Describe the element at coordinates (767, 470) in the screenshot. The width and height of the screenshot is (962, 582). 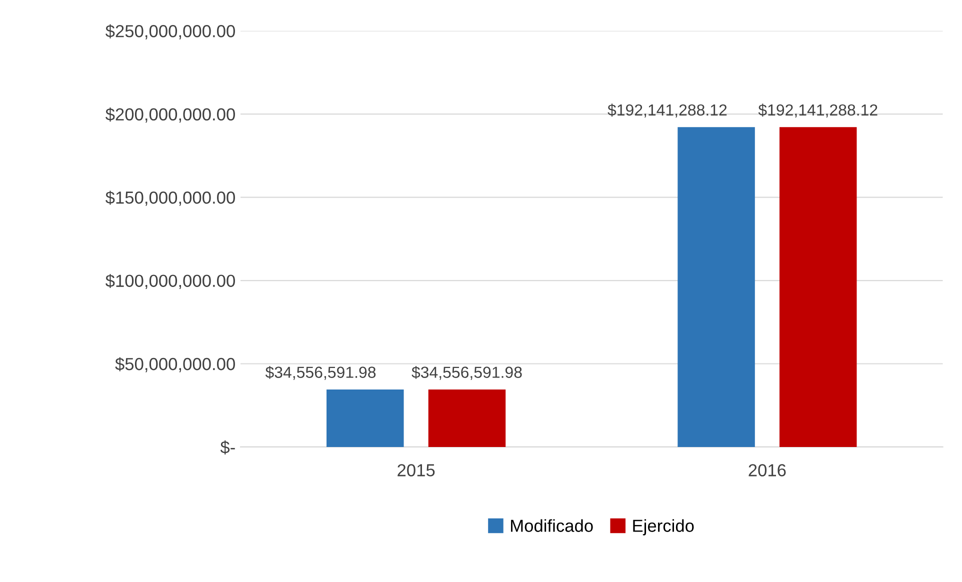
I see `x-tick-label: 2016` at that location.